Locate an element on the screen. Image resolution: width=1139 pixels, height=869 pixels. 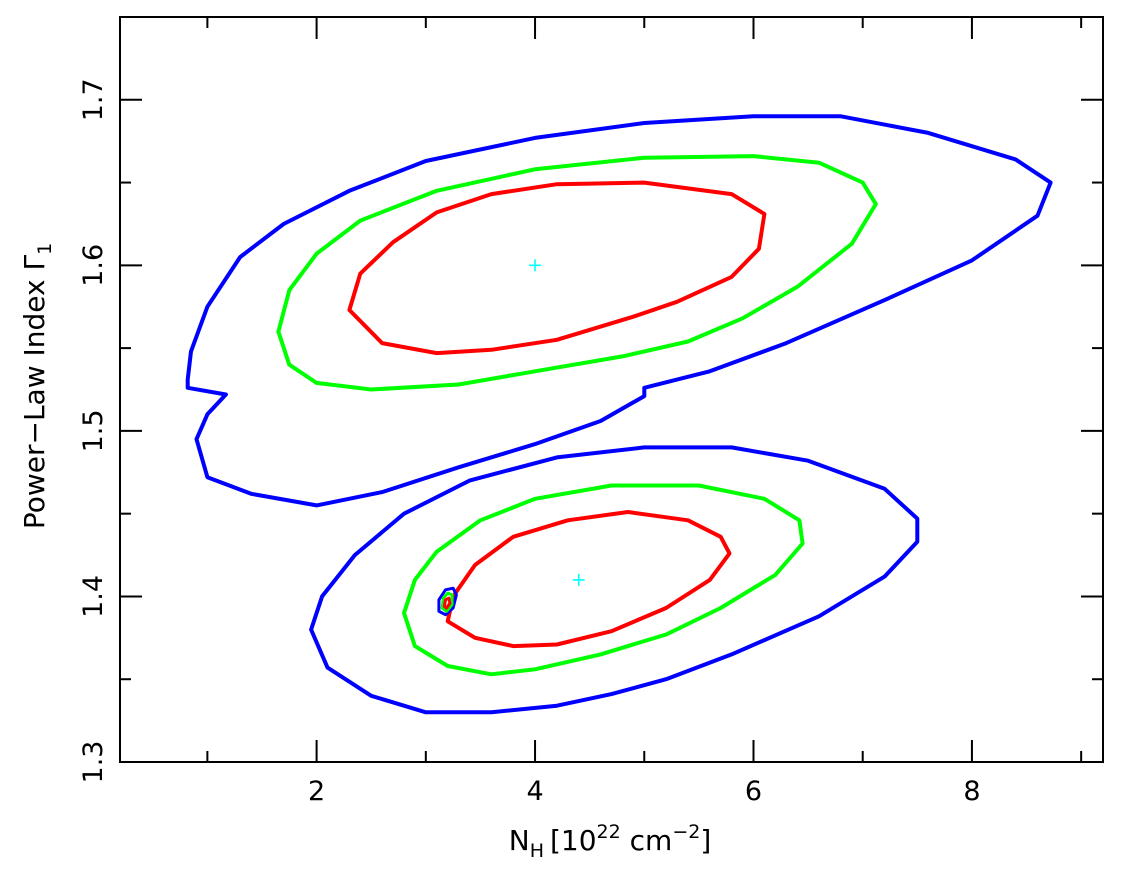
y-axis-title: Power−Law Index Γ1 is located at coordinates (37, 386).